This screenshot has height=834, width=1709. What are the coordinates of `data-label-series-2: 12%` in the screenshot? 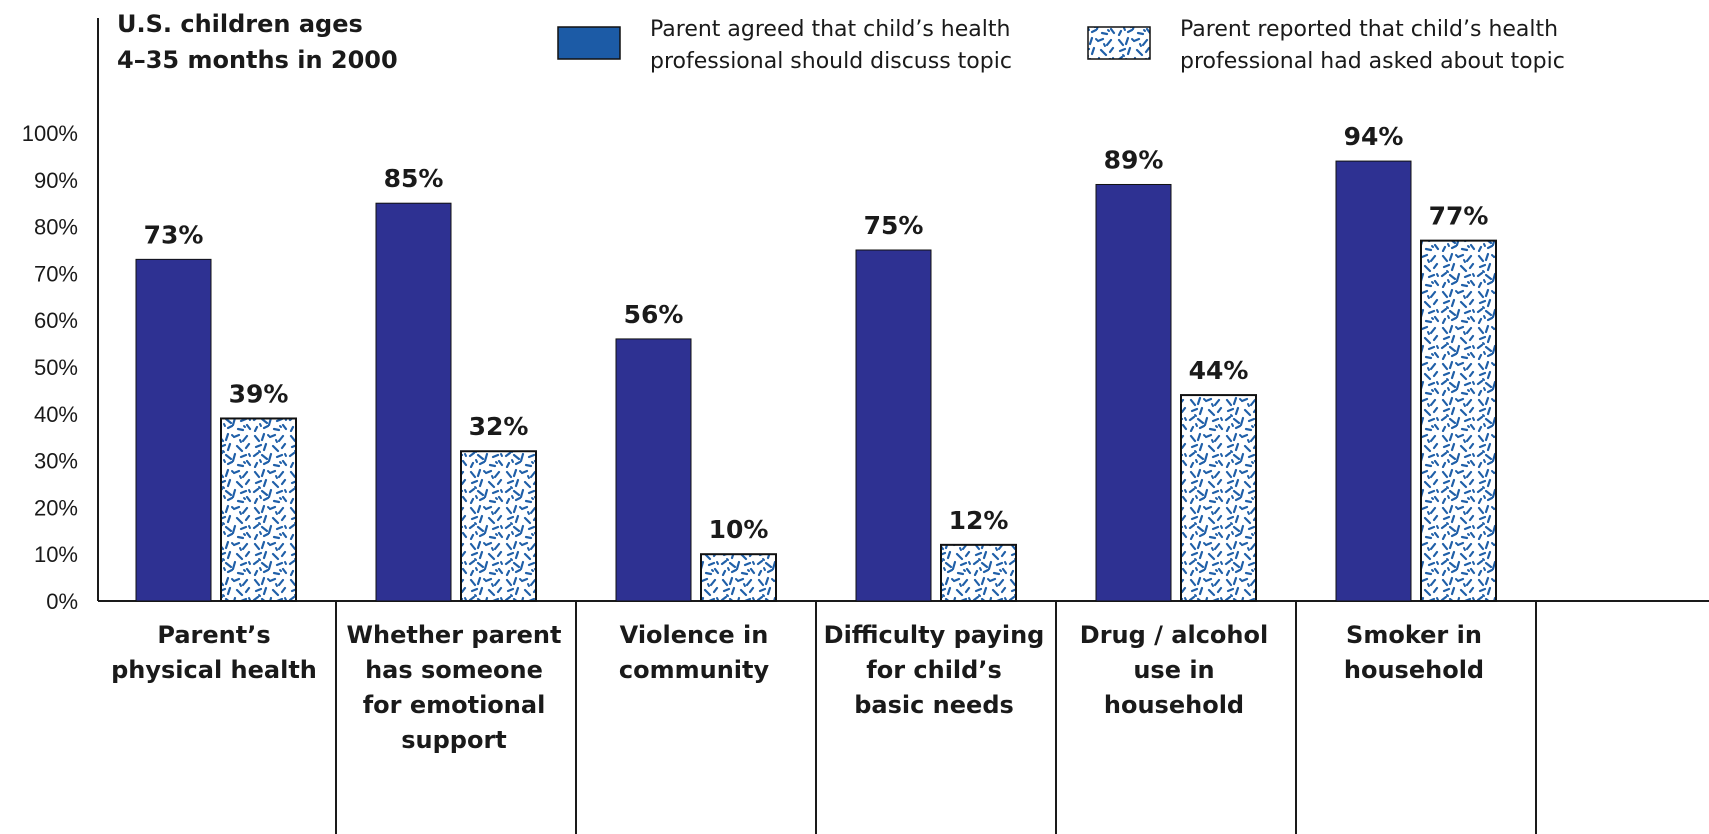 It's located at (979, 520).